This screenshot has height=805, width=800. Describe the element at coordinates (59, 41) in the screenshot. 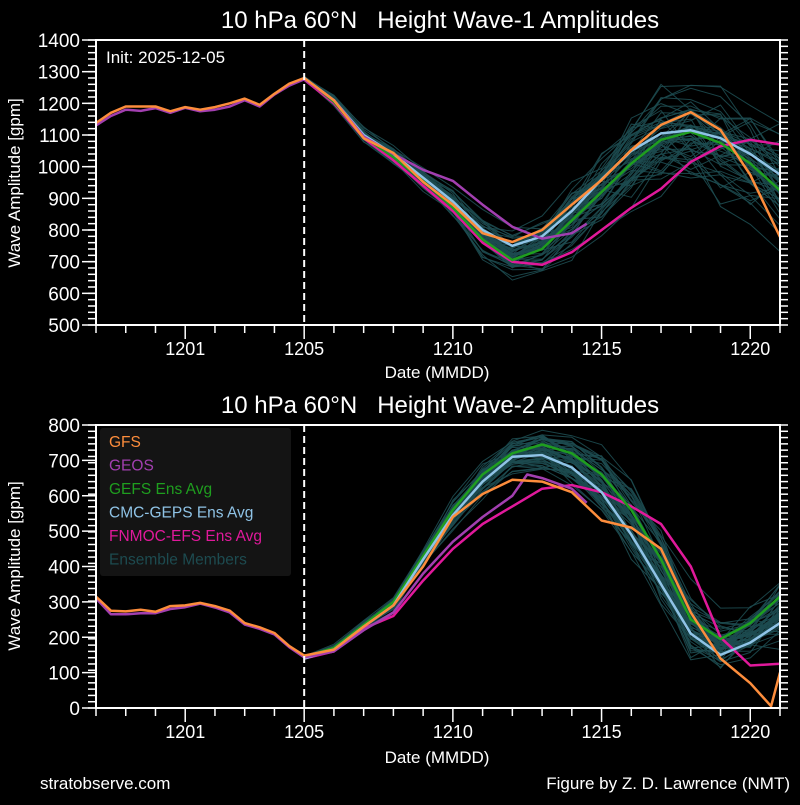

I see `y-tick-label: 1400` at that location.